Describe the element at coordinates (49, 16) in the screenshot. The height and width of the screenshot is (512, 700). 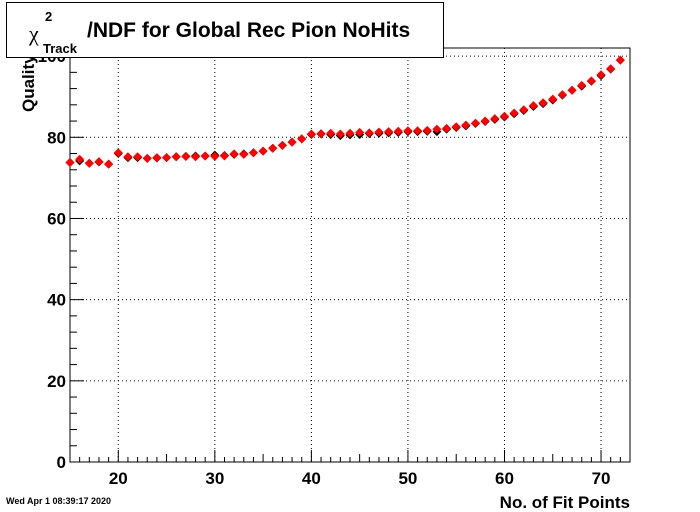
I see `title-superscript: 2` at that location.